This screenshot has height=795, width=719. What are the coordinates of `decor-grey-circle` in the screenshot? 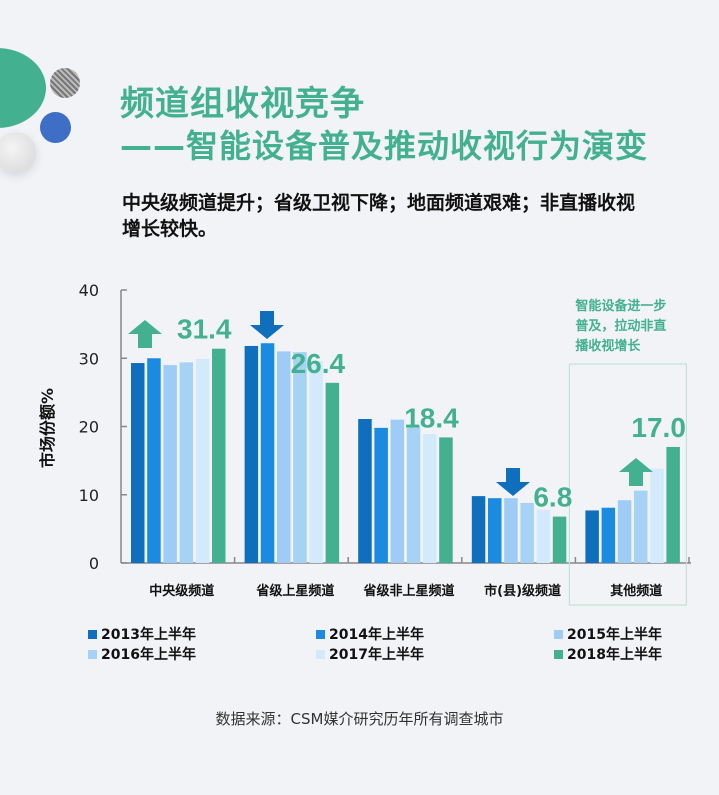 It's located at (18, 152).